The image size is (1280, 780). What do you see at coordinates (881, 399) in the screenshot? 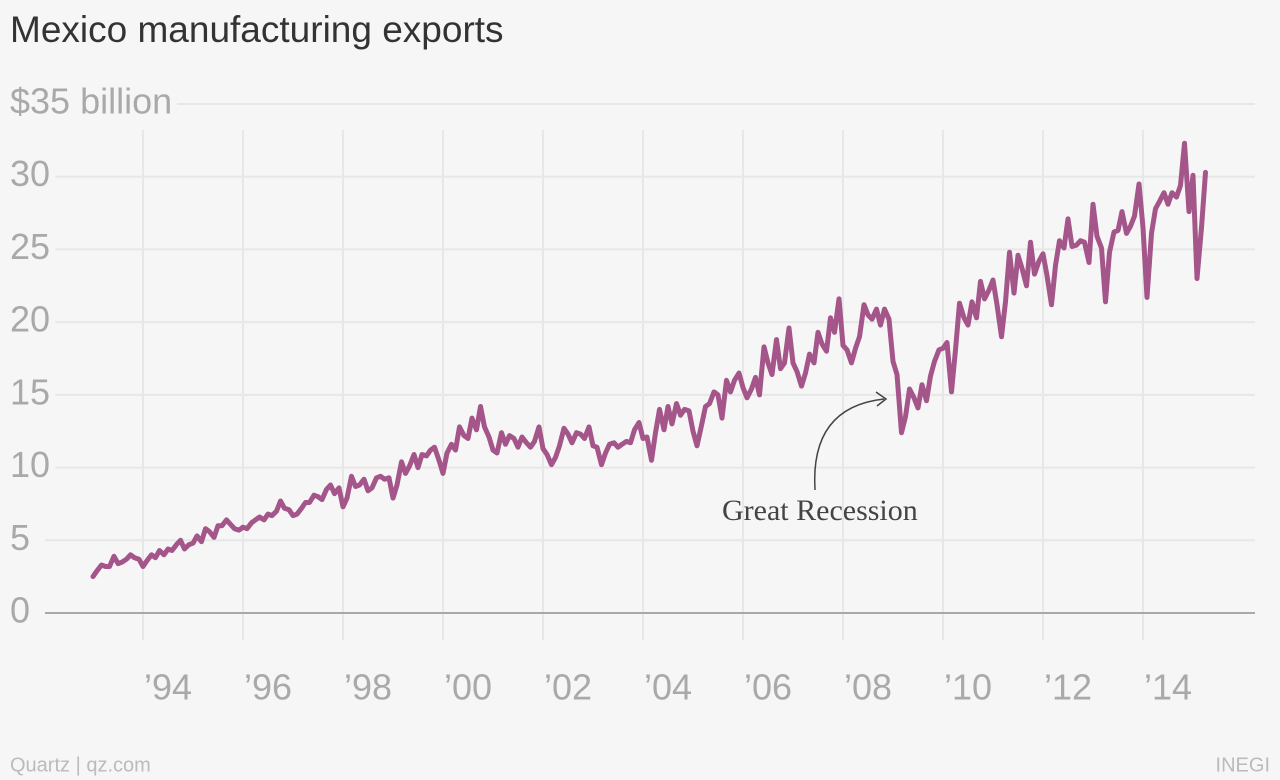
I see `arrow-head` at bounding box center [881, 399].